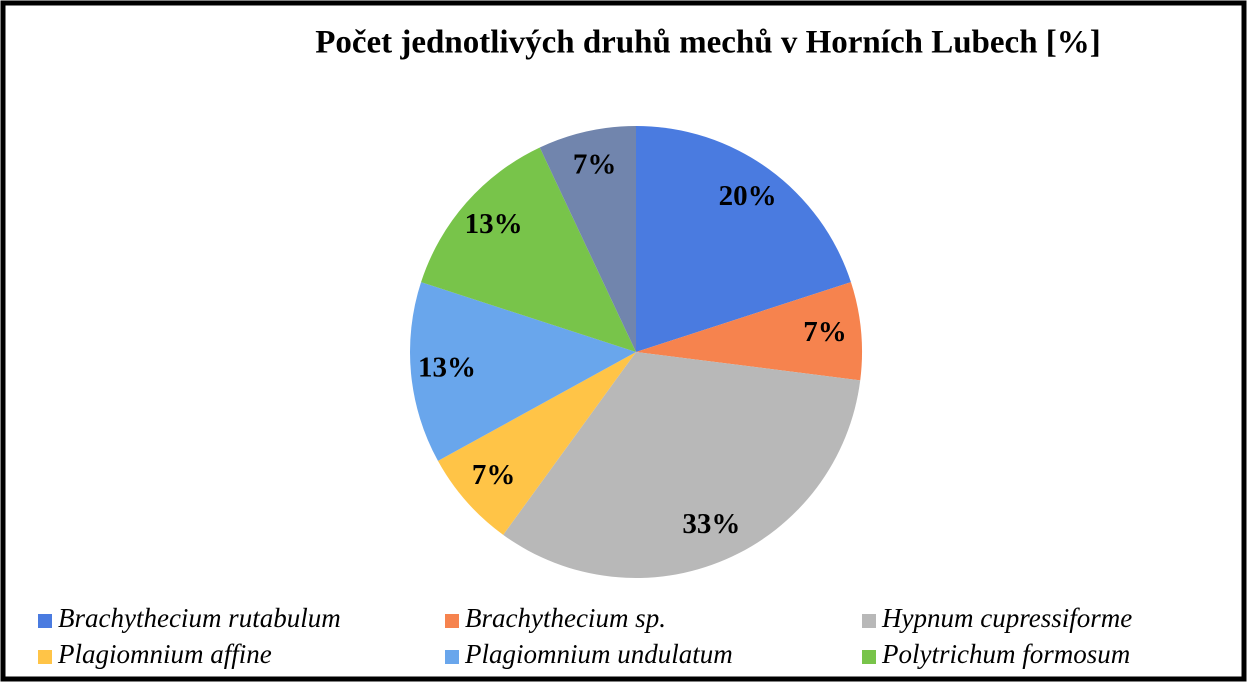 The image size is (1247, 682). What do you see at coordinates (1006, 618) in the screenshot?
I see `legend-label: Hypnum cupressiforme` at bounding box center [1006, 618].